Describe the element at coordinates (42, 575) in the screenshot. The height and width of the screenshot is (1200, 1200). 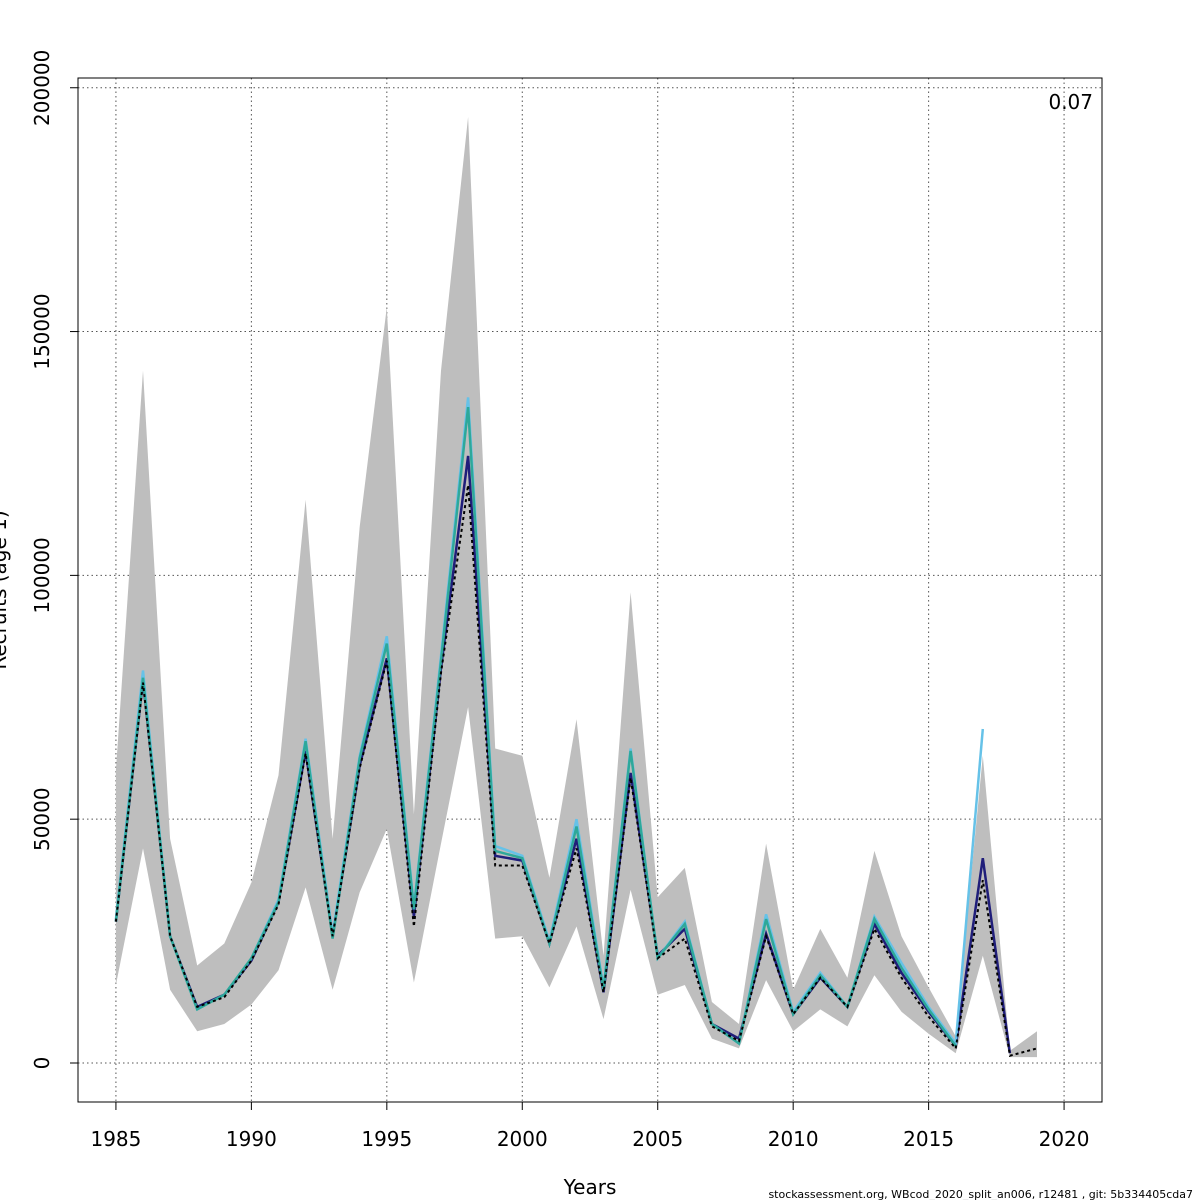
I see `y-tick-label: 100000` at that location.